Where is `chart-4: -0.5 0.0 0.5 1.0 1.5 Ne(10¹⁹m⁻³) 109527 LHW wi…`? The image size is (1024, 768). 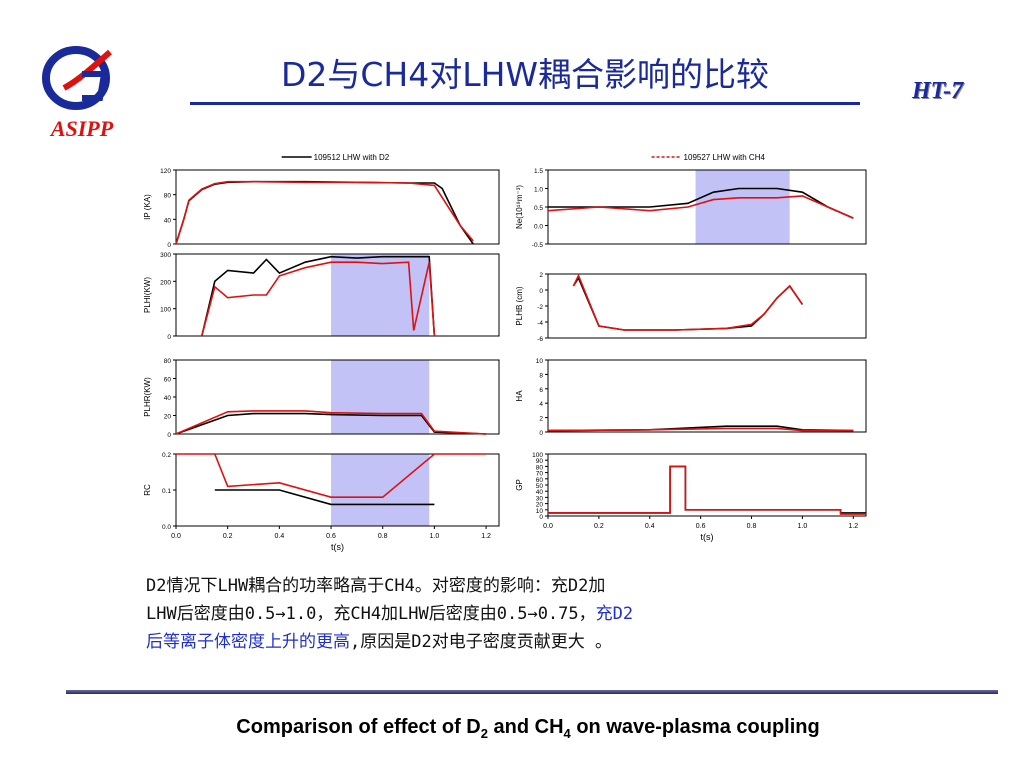
chart-4: -0.5 0.0 0.5 1.0 1.5 Ne(10¹⁹m⁻³) 109527 LHW wi… is located at coordinates (691, 201).